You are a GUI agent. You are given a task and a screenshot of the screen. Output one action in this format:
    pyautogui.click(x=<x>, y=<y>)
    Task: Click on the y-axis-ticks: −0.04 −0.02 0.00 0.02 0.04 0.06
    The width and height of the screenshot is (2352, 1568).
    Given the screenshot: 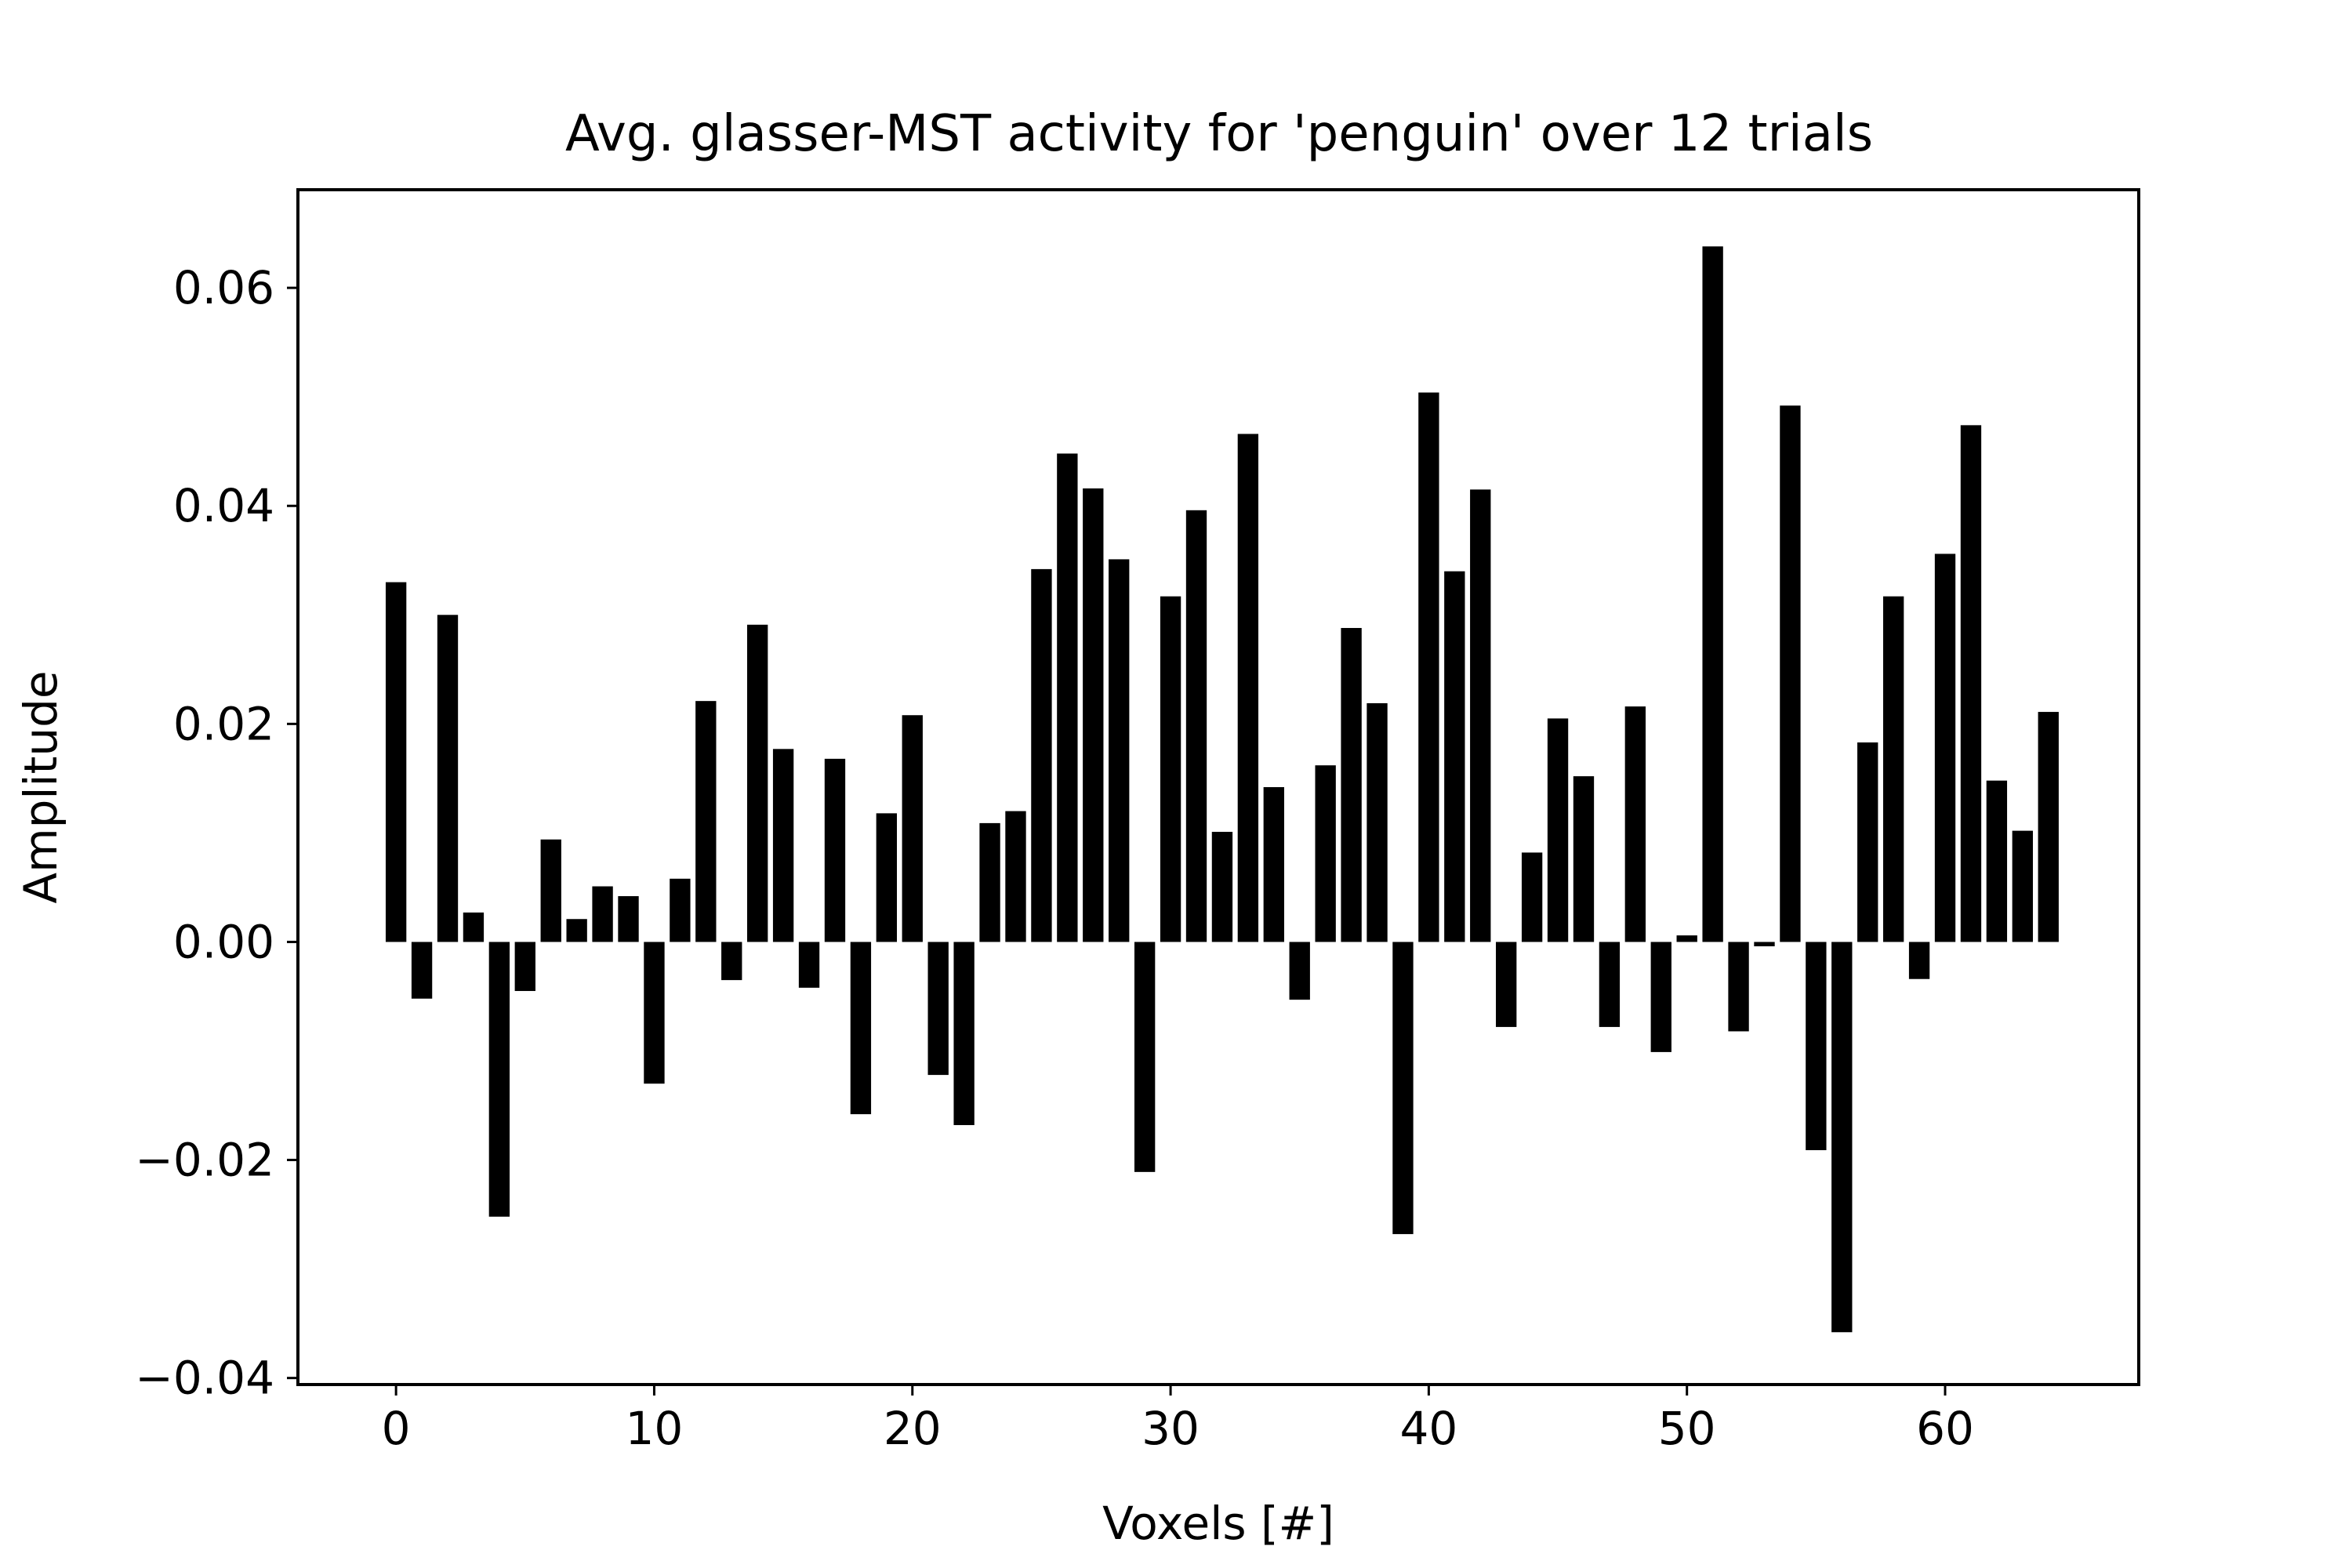 What is the action you would take?
    pyautogui.click(x=216, y=833)
    